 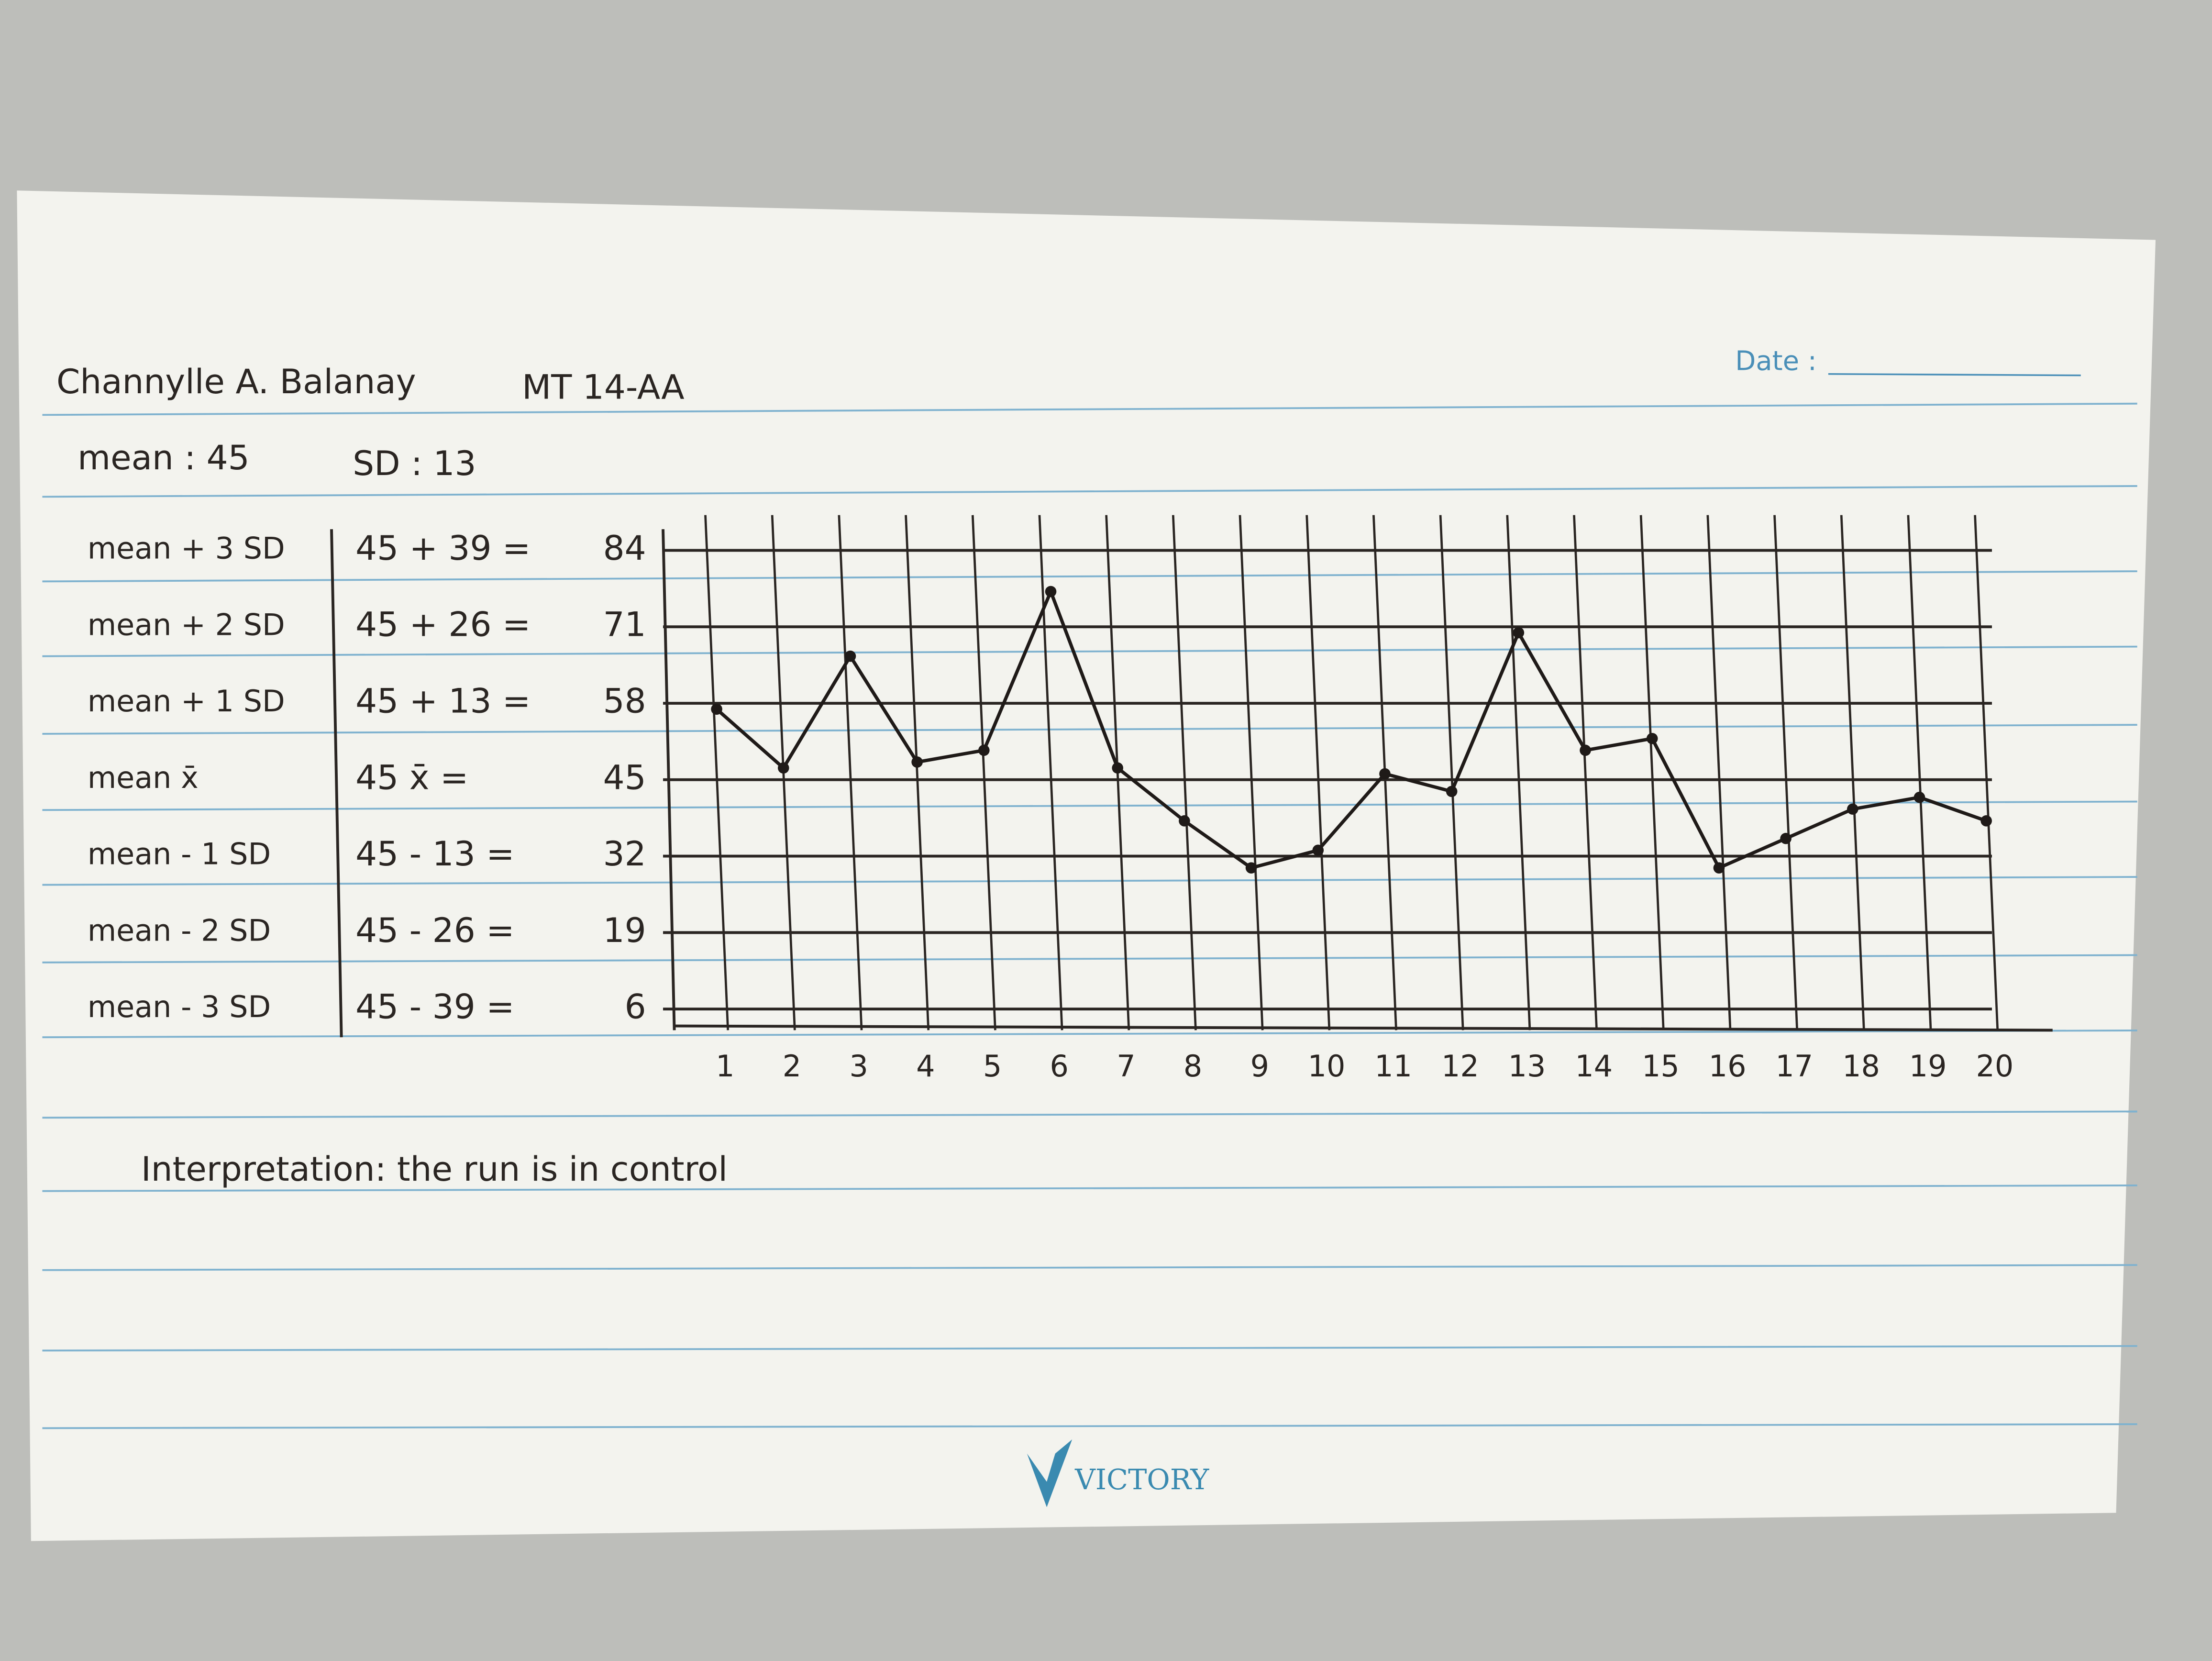 I want to click on date-line, so click(x=1954, y=375).